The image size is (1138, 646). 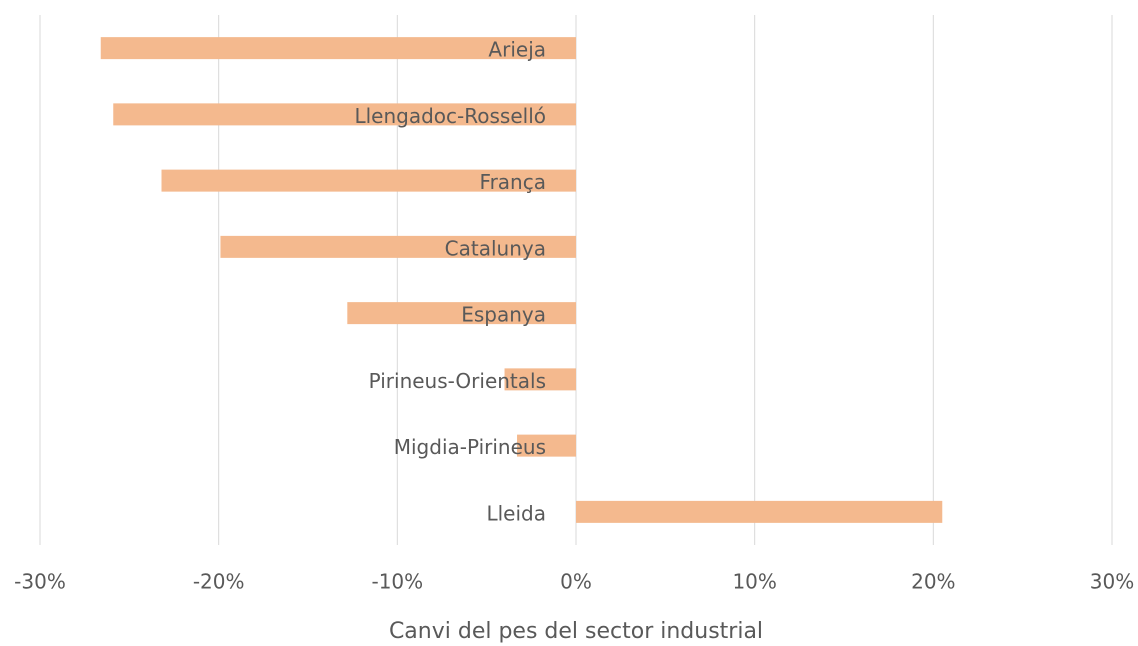 What do you see at coordinates (933, 582) in the screenshot?
I see `x-tick-label: 20%` at bounding box center [933, 582].